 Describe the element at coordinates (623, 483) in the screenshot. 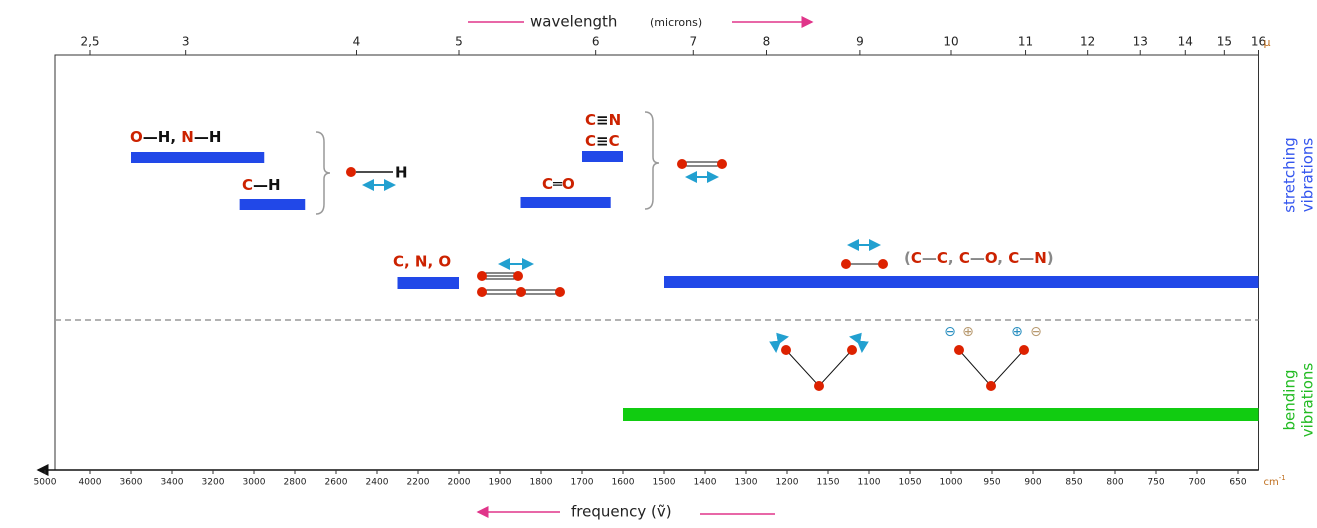

I see `x-tick-label: 1600` at that location.